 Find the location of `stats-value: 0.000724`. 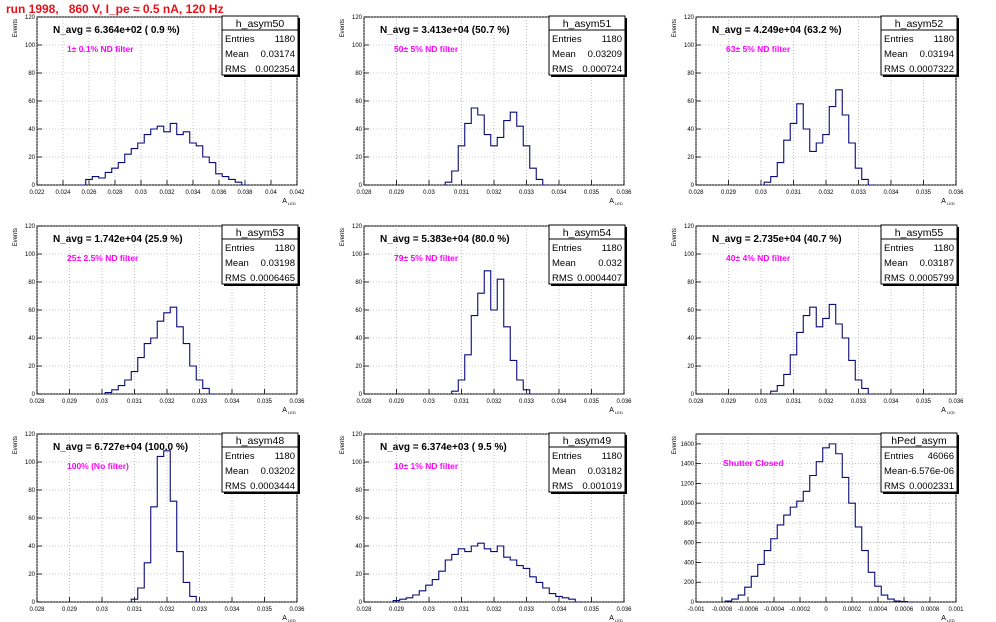

stats-value: 0.000724 is located at coordinates (602, 69).